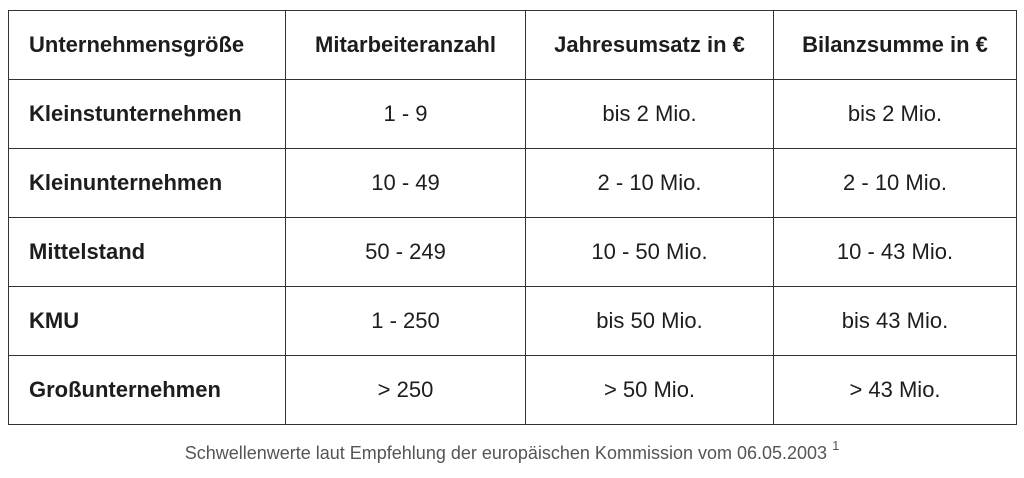  What do you see at coordinates (147, 252) in the screenshot?
I see `row-label: Mittelstand` at bounding box center [147, 252].